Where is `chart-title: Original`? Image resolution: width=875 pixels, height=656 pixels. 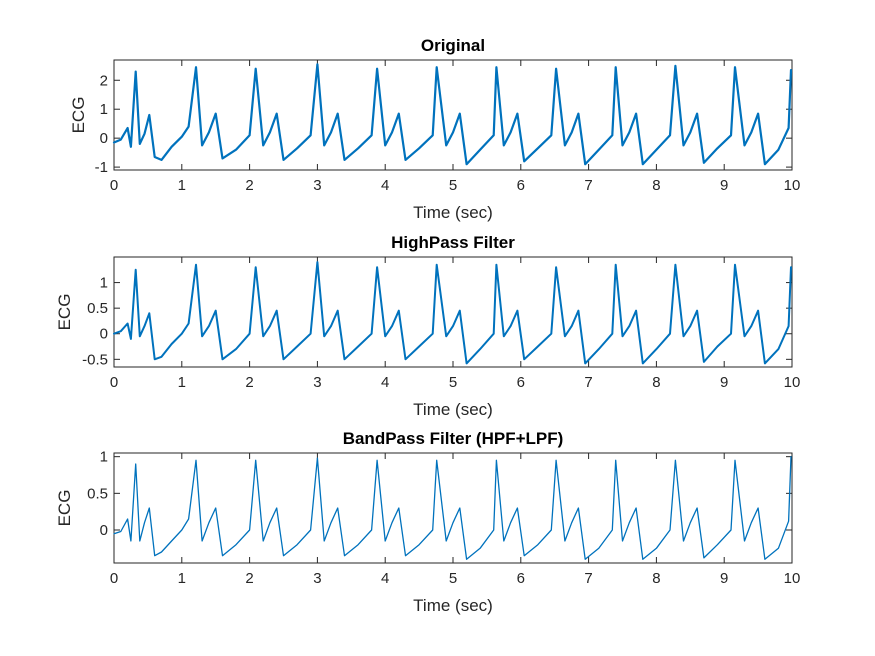
chart-title: Original is located at coordinates (453, 45).